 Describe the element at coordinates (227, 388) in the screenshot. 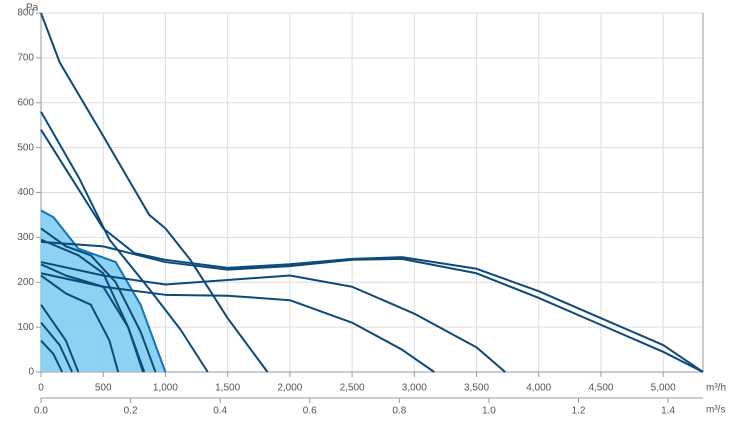

I see `x-tick-label: 1,500` at that location.